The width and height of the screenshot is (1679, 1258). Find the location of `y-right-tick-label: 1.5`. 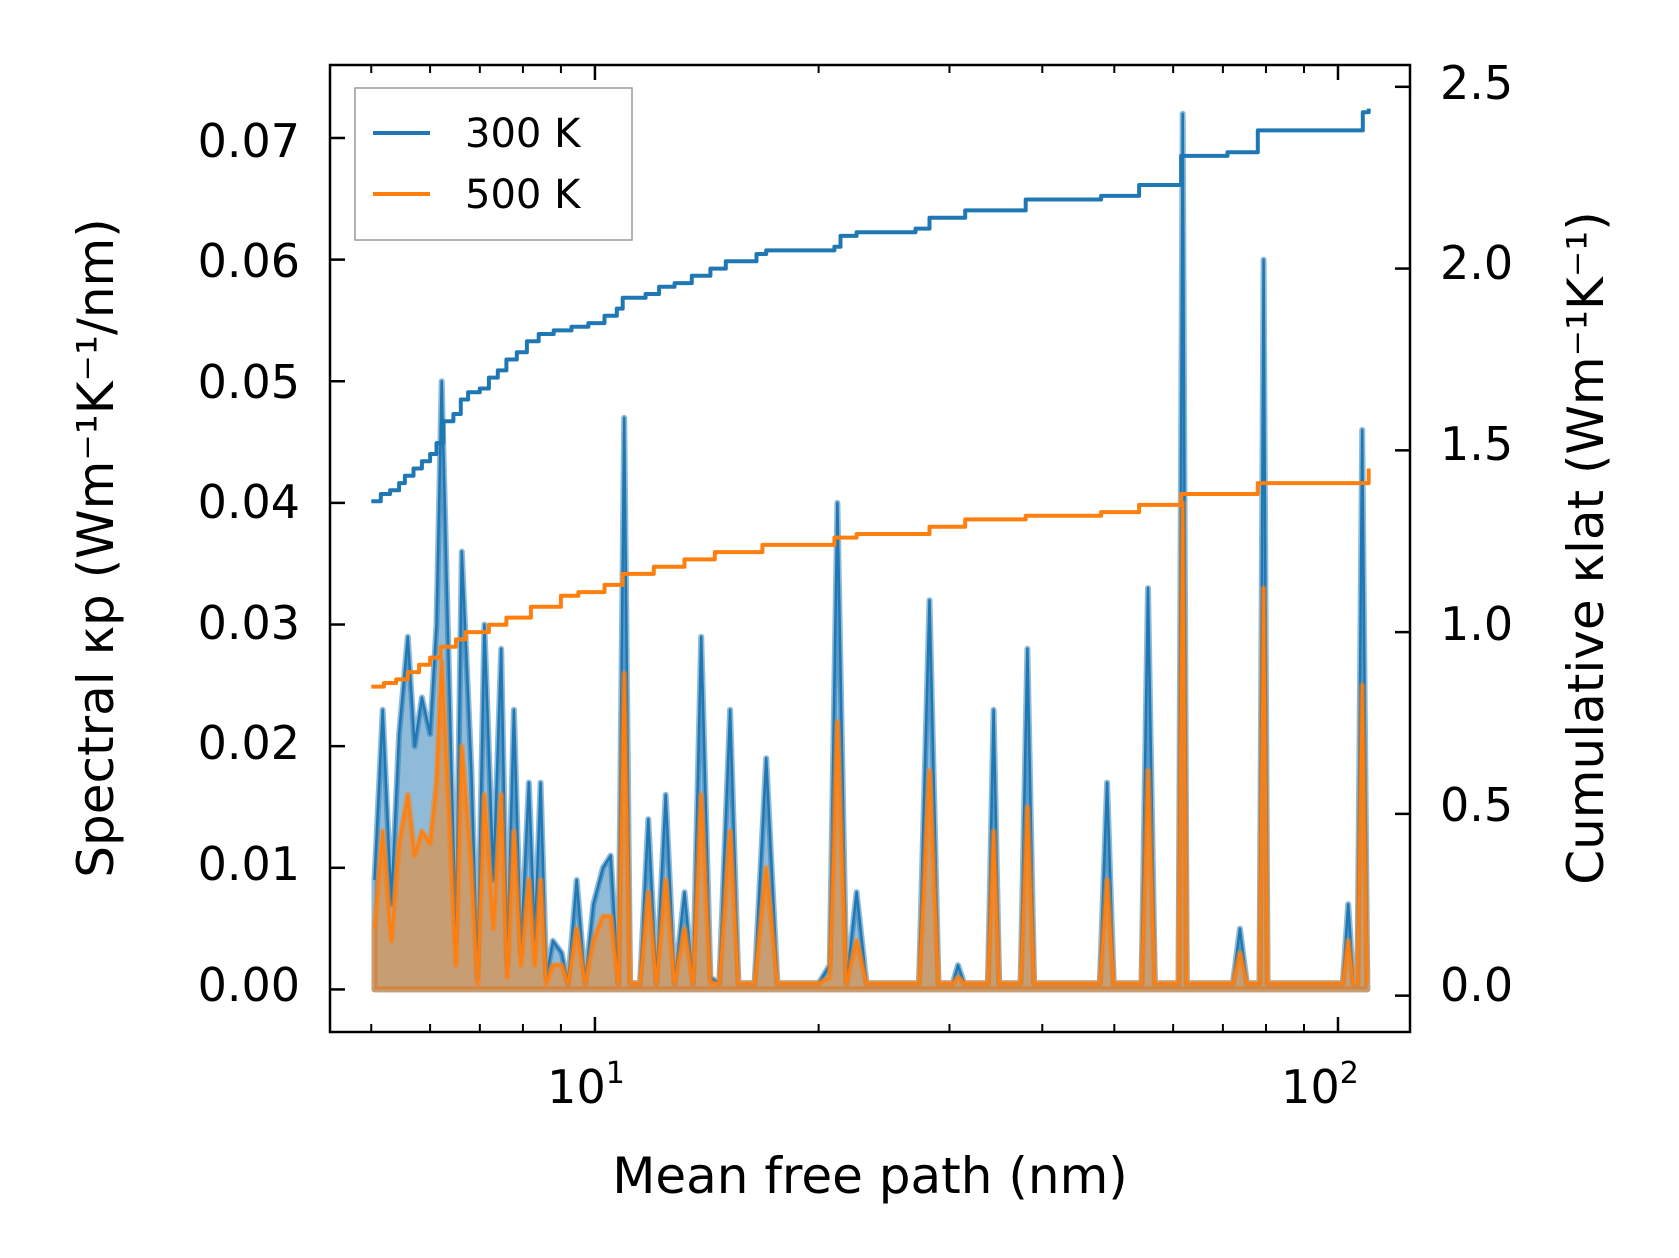

y-right-tick-label: 1.5 is located at coordinates (1476, 444).